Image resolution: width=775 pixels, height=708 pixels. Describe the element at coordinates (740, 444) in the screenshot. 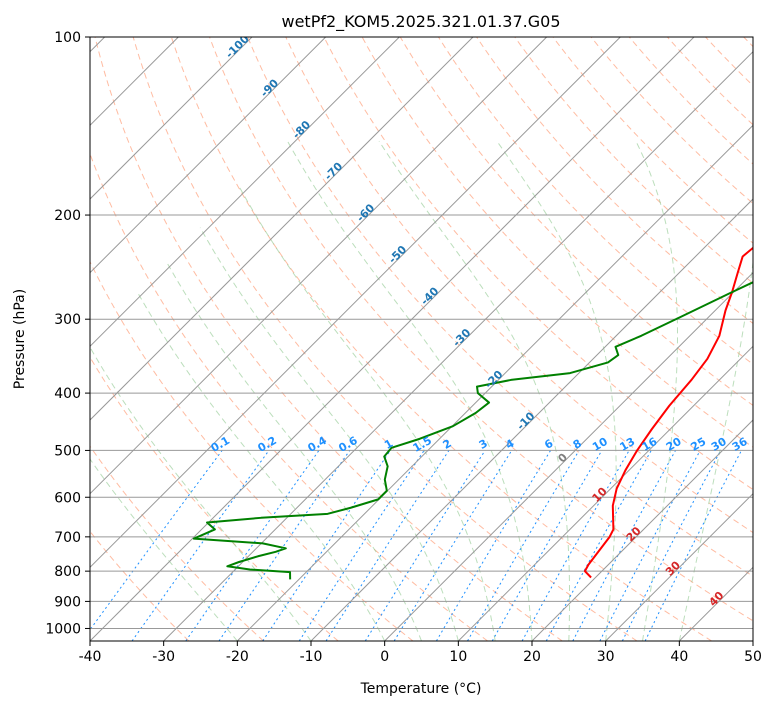

I see `mixing-ratio-label: 36` at that location.